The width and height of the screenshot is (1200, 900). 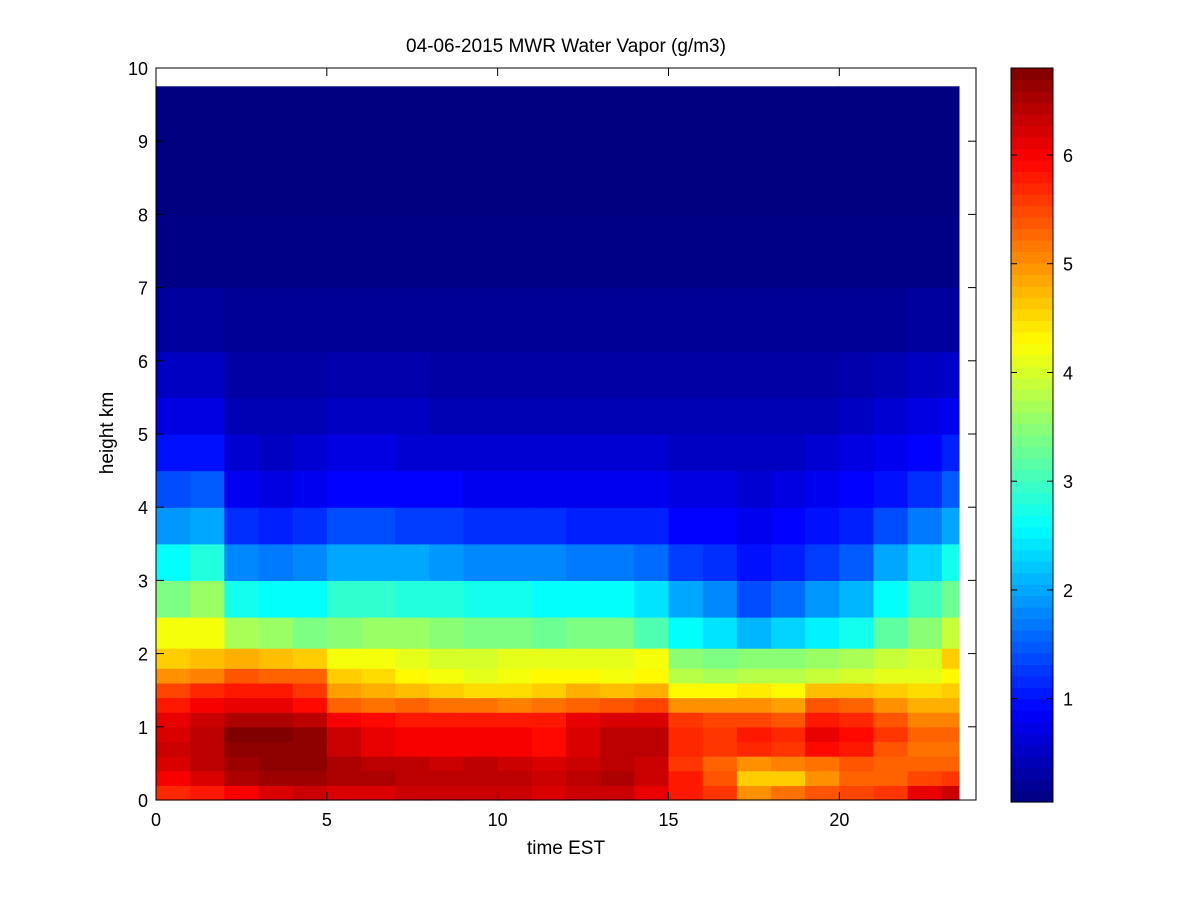 What do you see at coordinates (1068, 591) in the screenshot?
I see `colorbar-tick-label: 2` at bounding box center [1068, 591].